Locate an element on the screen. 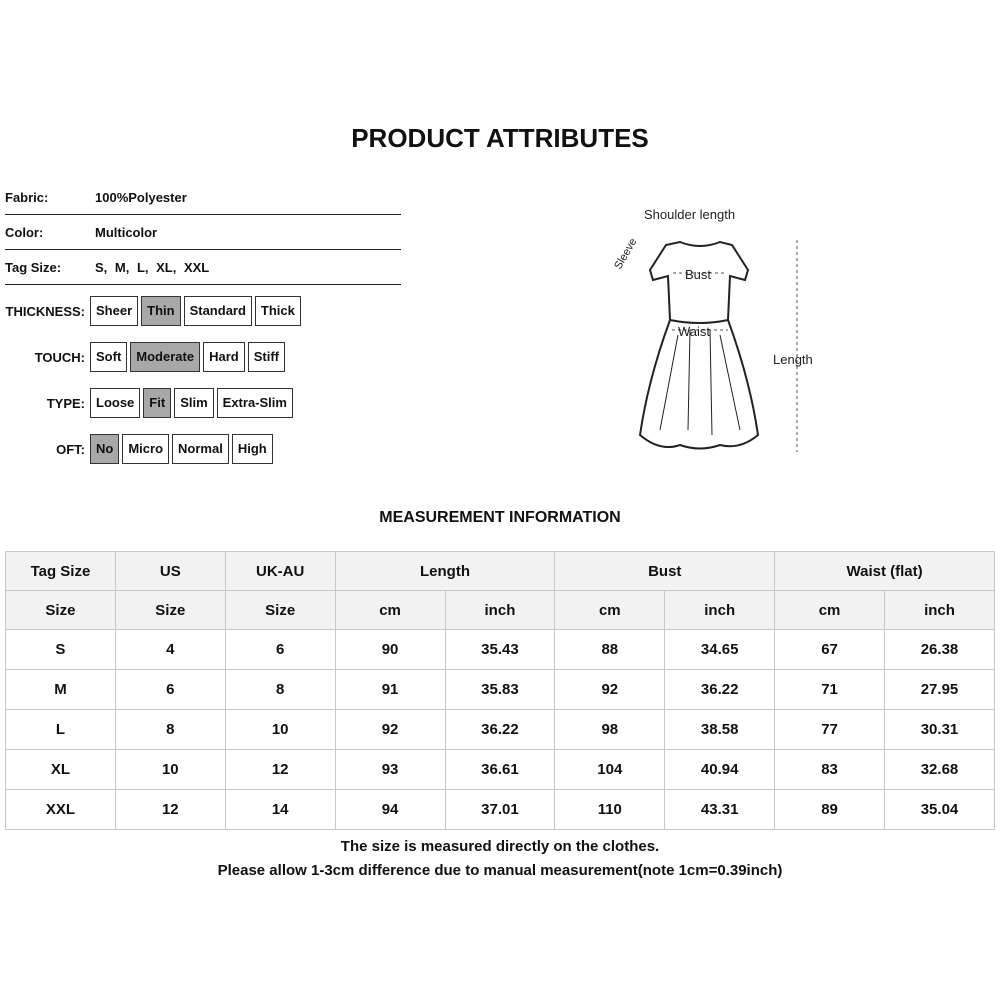 The image size is (1000, 1000). table-cell: XXL is located at coordinates (60, 809).